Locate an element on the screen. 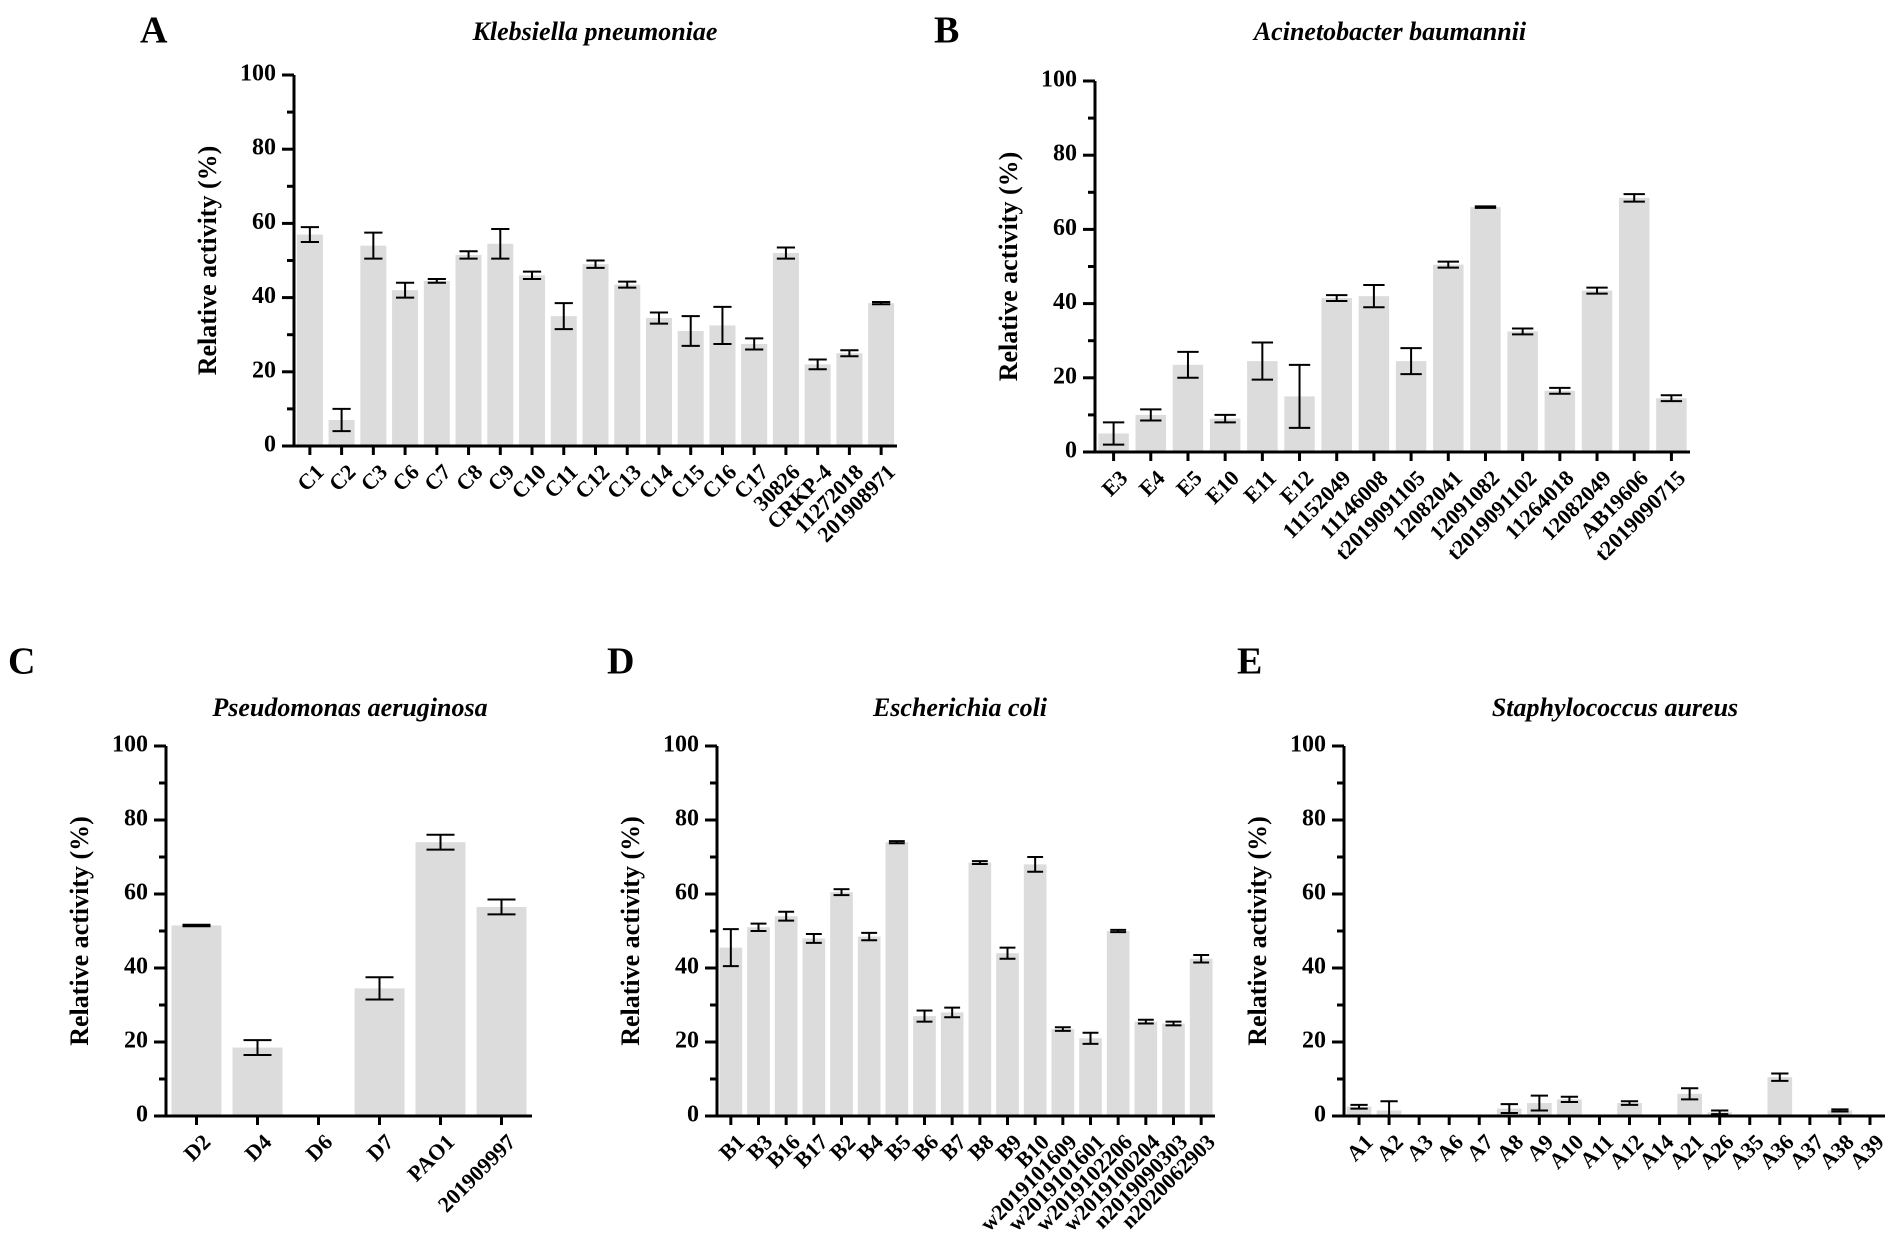 The width and height of the screenshot is (1902, 1241). panel-letter: C is located at coordinates (21, 662).